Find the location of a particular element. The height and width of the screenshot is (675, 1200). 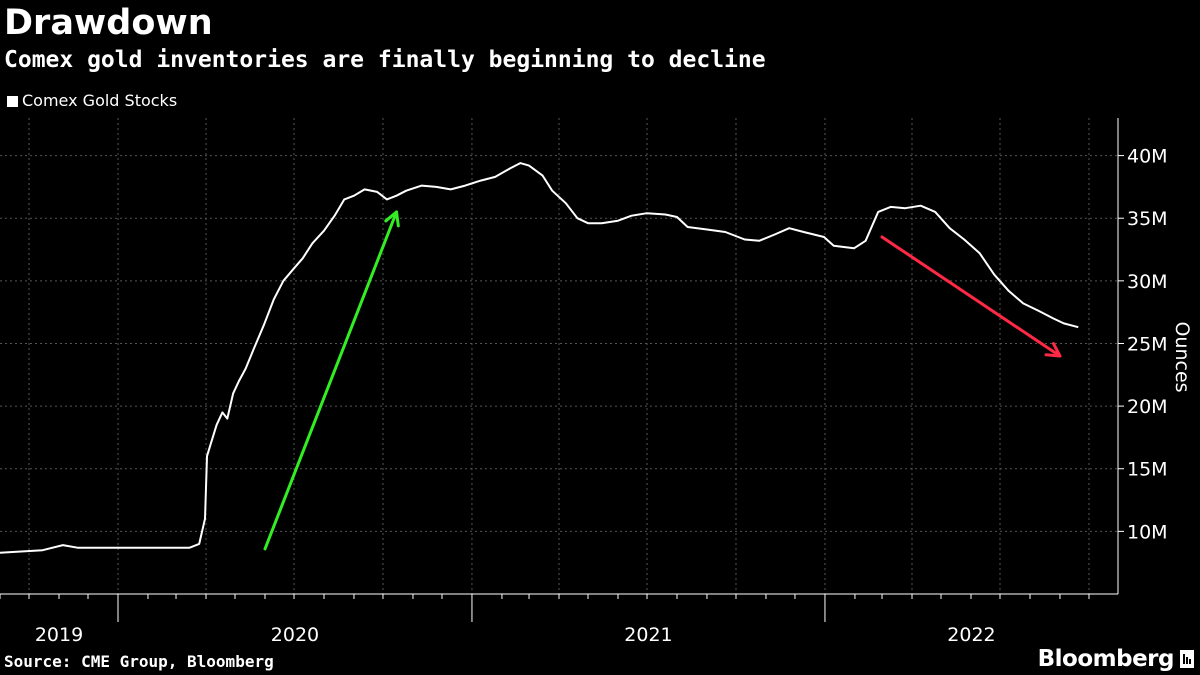

bloomberg-mark-icon is located at coordinates (1187, 659).